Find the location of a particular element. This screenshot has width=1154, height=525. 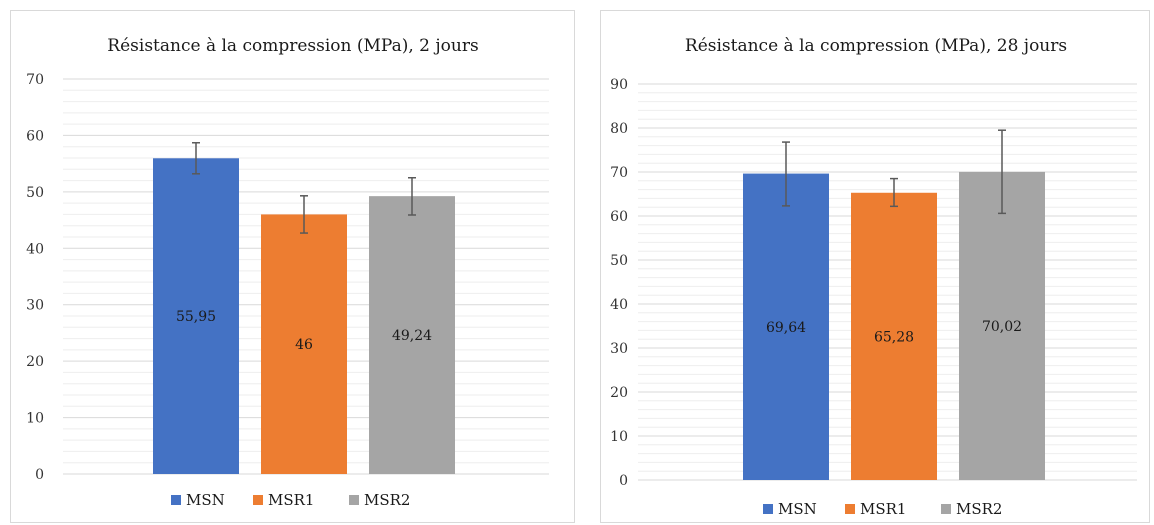

data-label-msr2: 49,24 is located at coordinates (412, 336).